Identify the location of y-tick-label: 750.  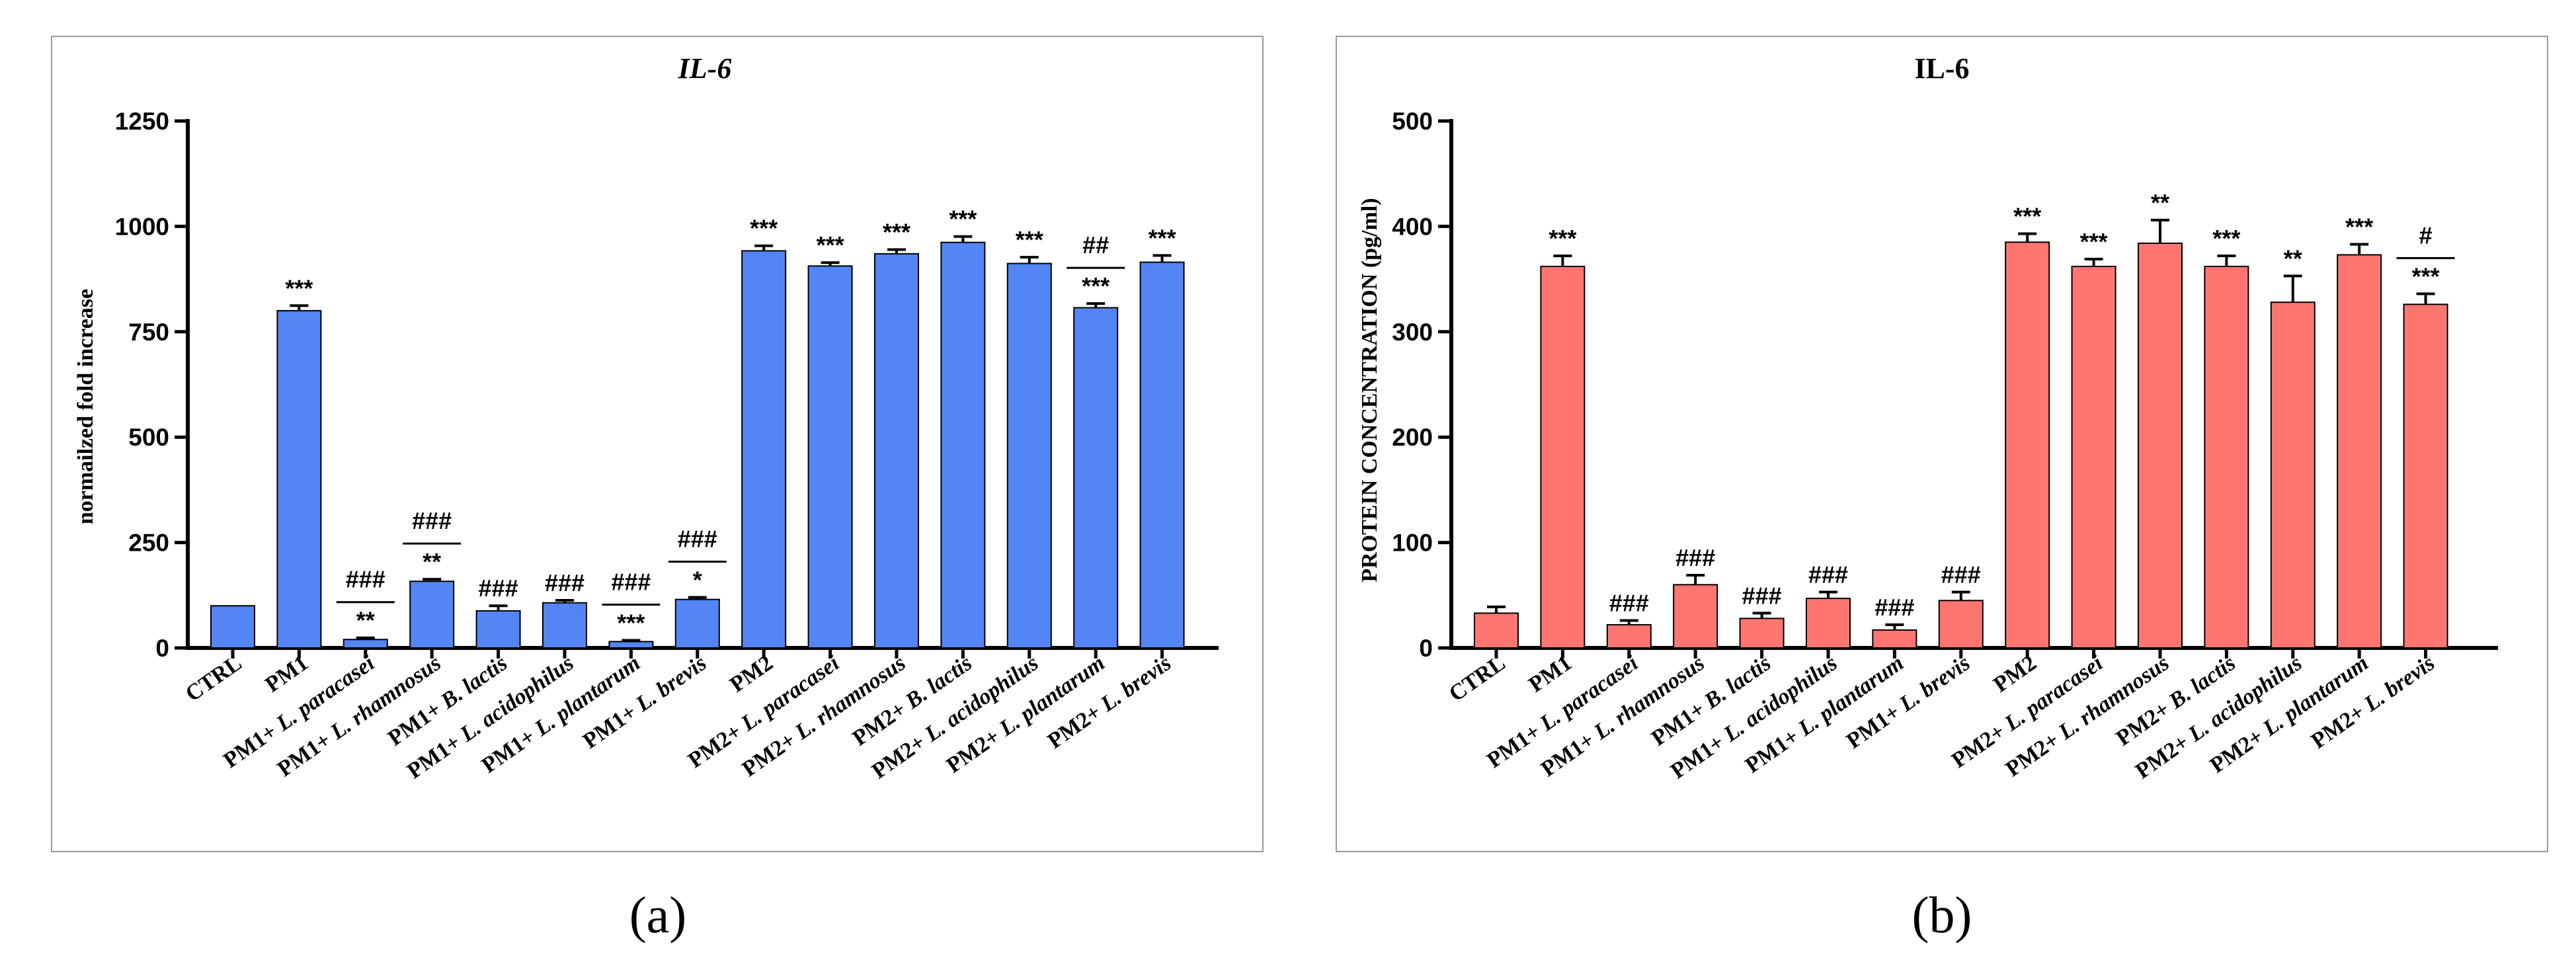
(148, 332).